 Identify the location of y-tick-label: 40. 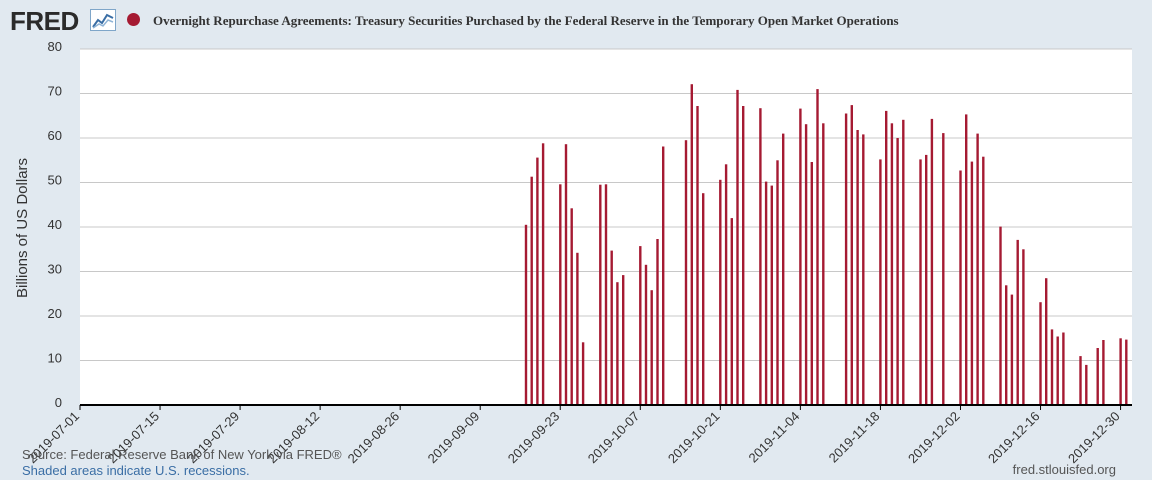
(55, 224).